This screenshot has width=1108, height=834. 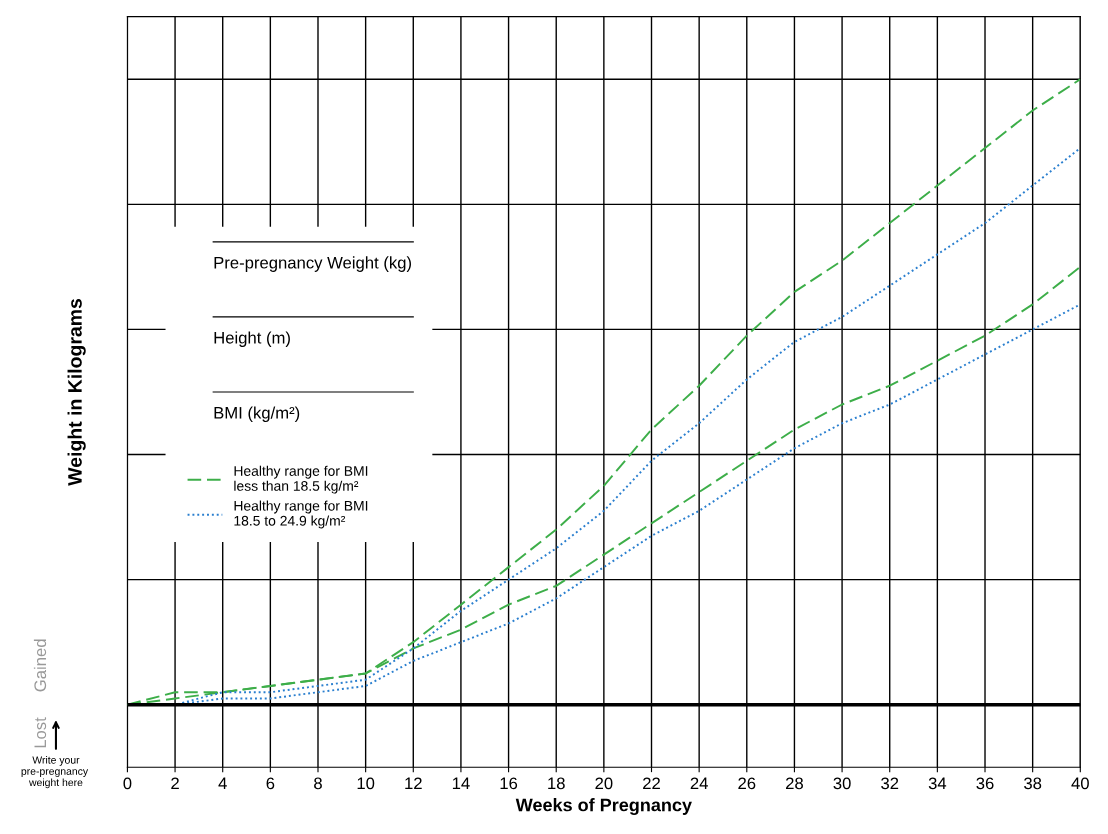 What do you see at coordinates (257, 414) in the screenshot?
I see `annotation: BMI (kg/m²)` at bounding box center [257, 414].